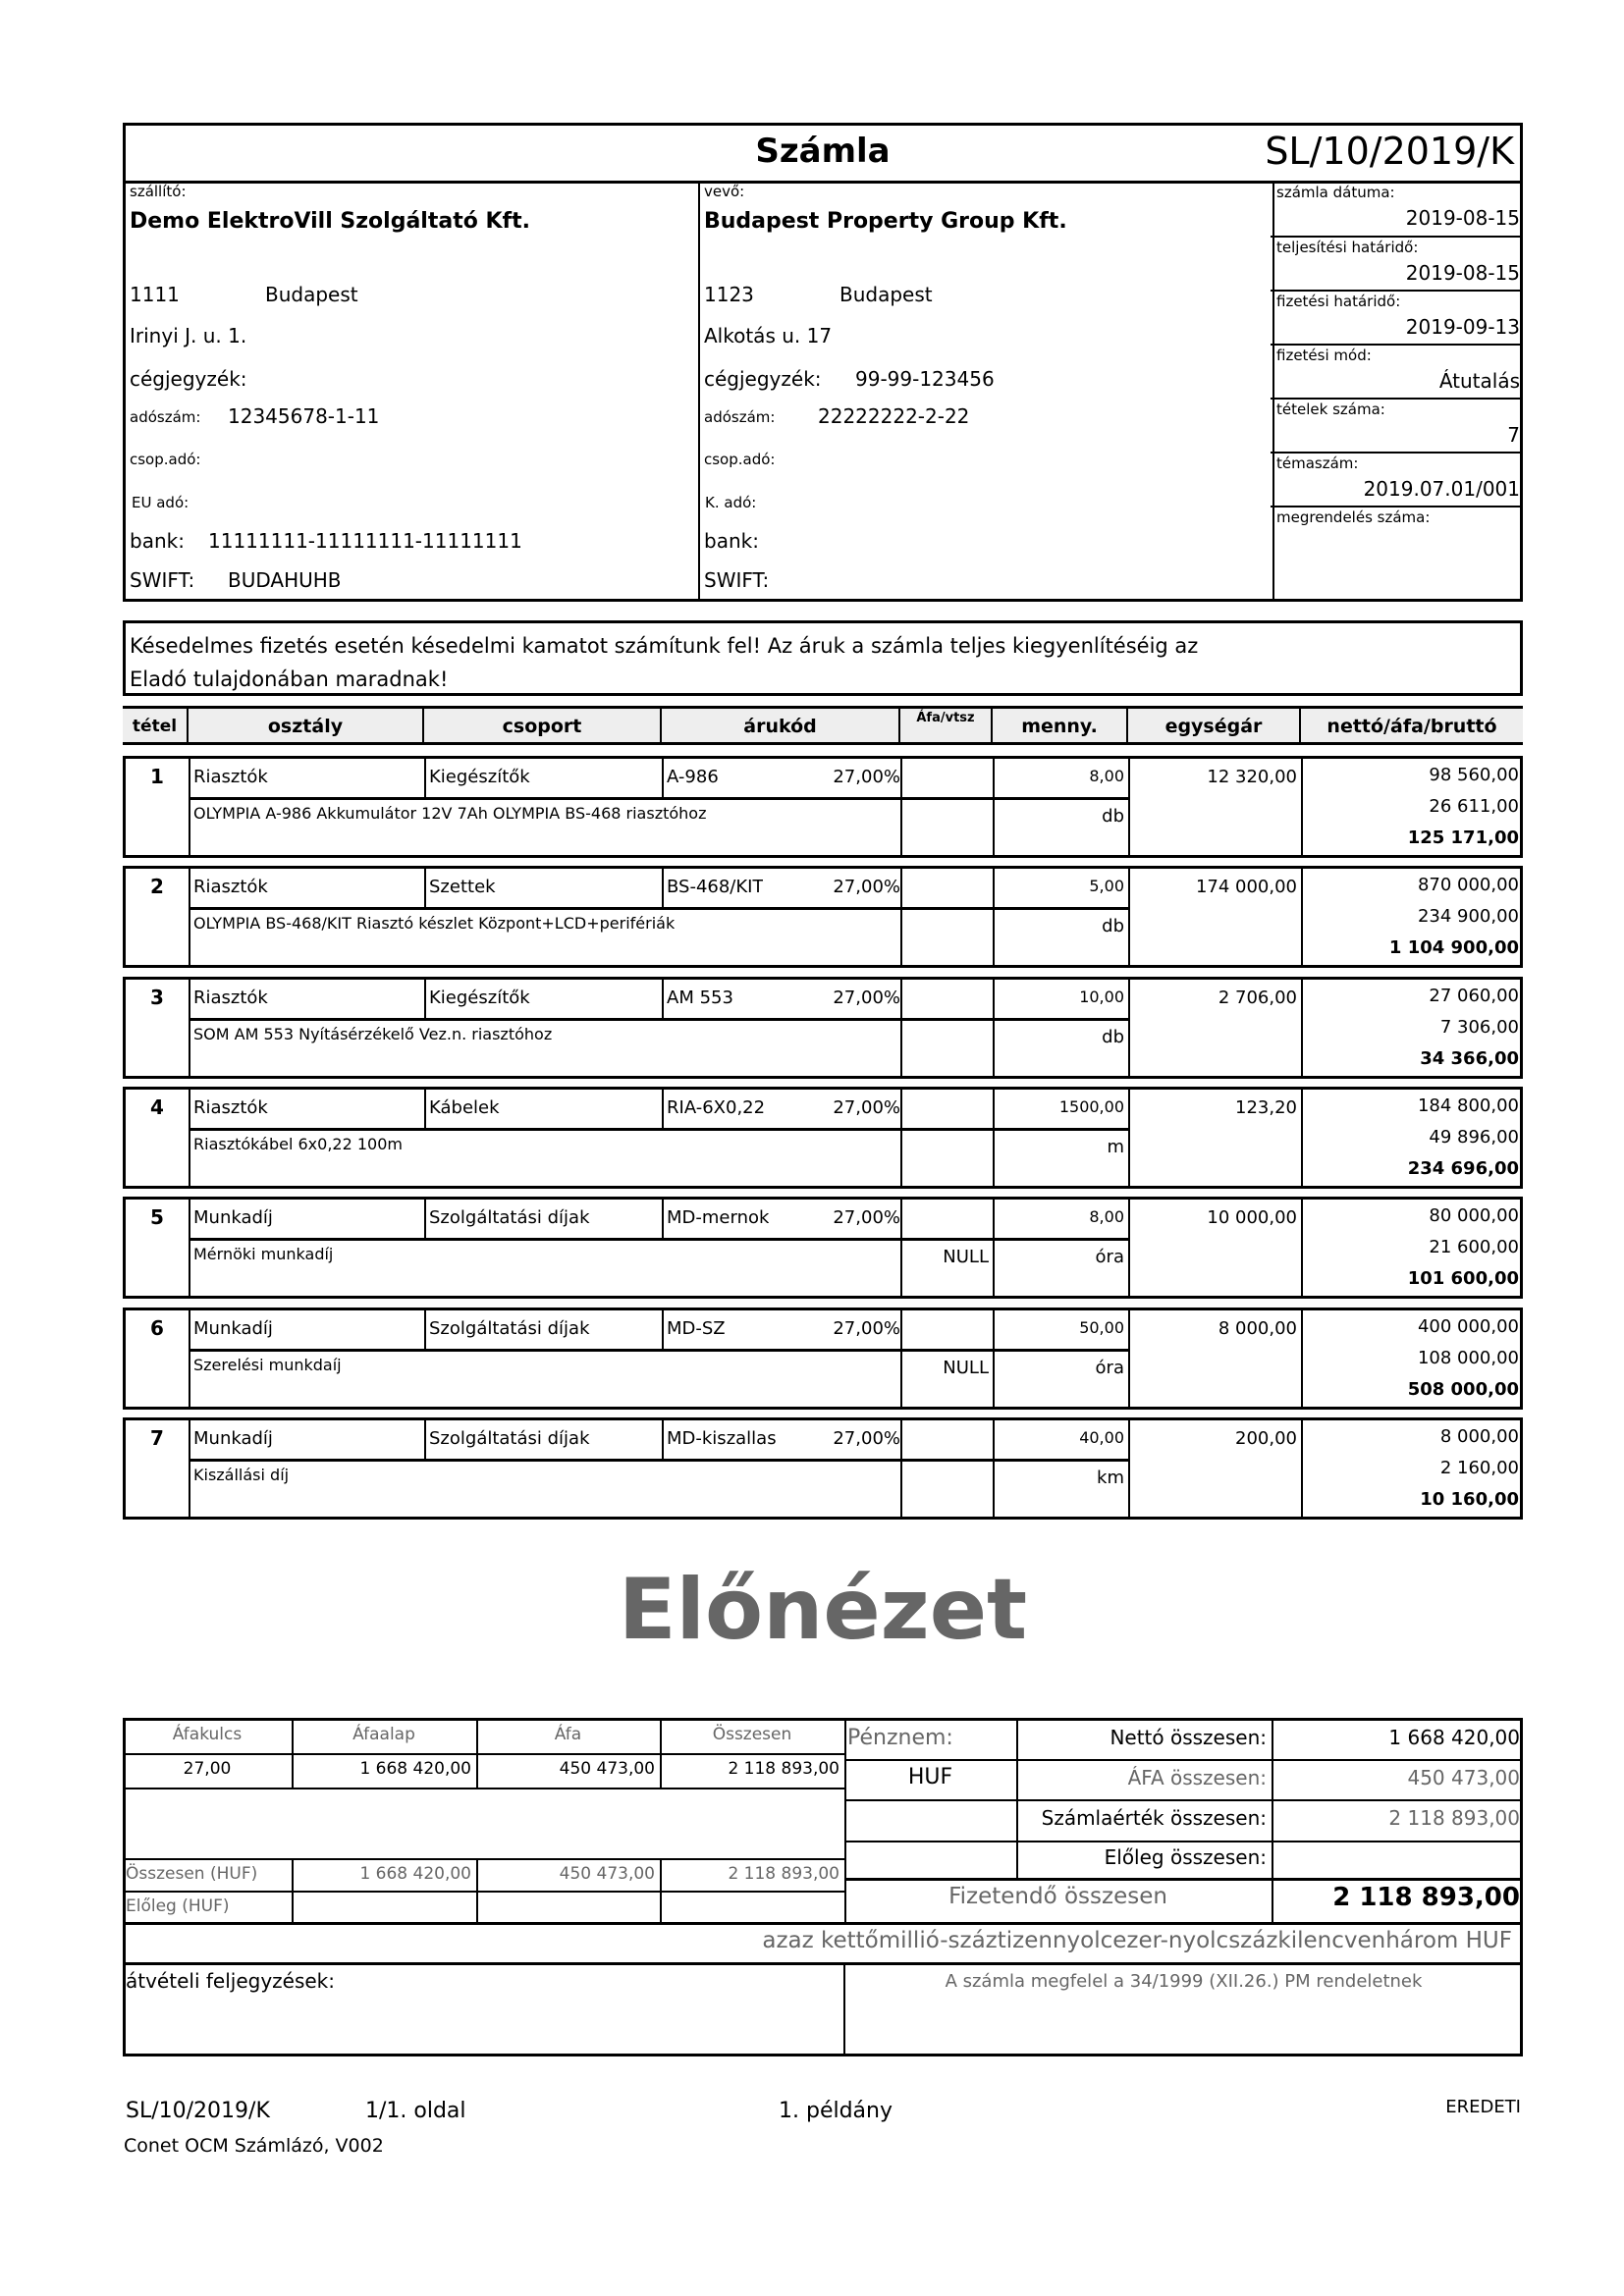 The image size is (1624, 2296). I want to click on item-net: 870 000,00, so click(1468, 885).